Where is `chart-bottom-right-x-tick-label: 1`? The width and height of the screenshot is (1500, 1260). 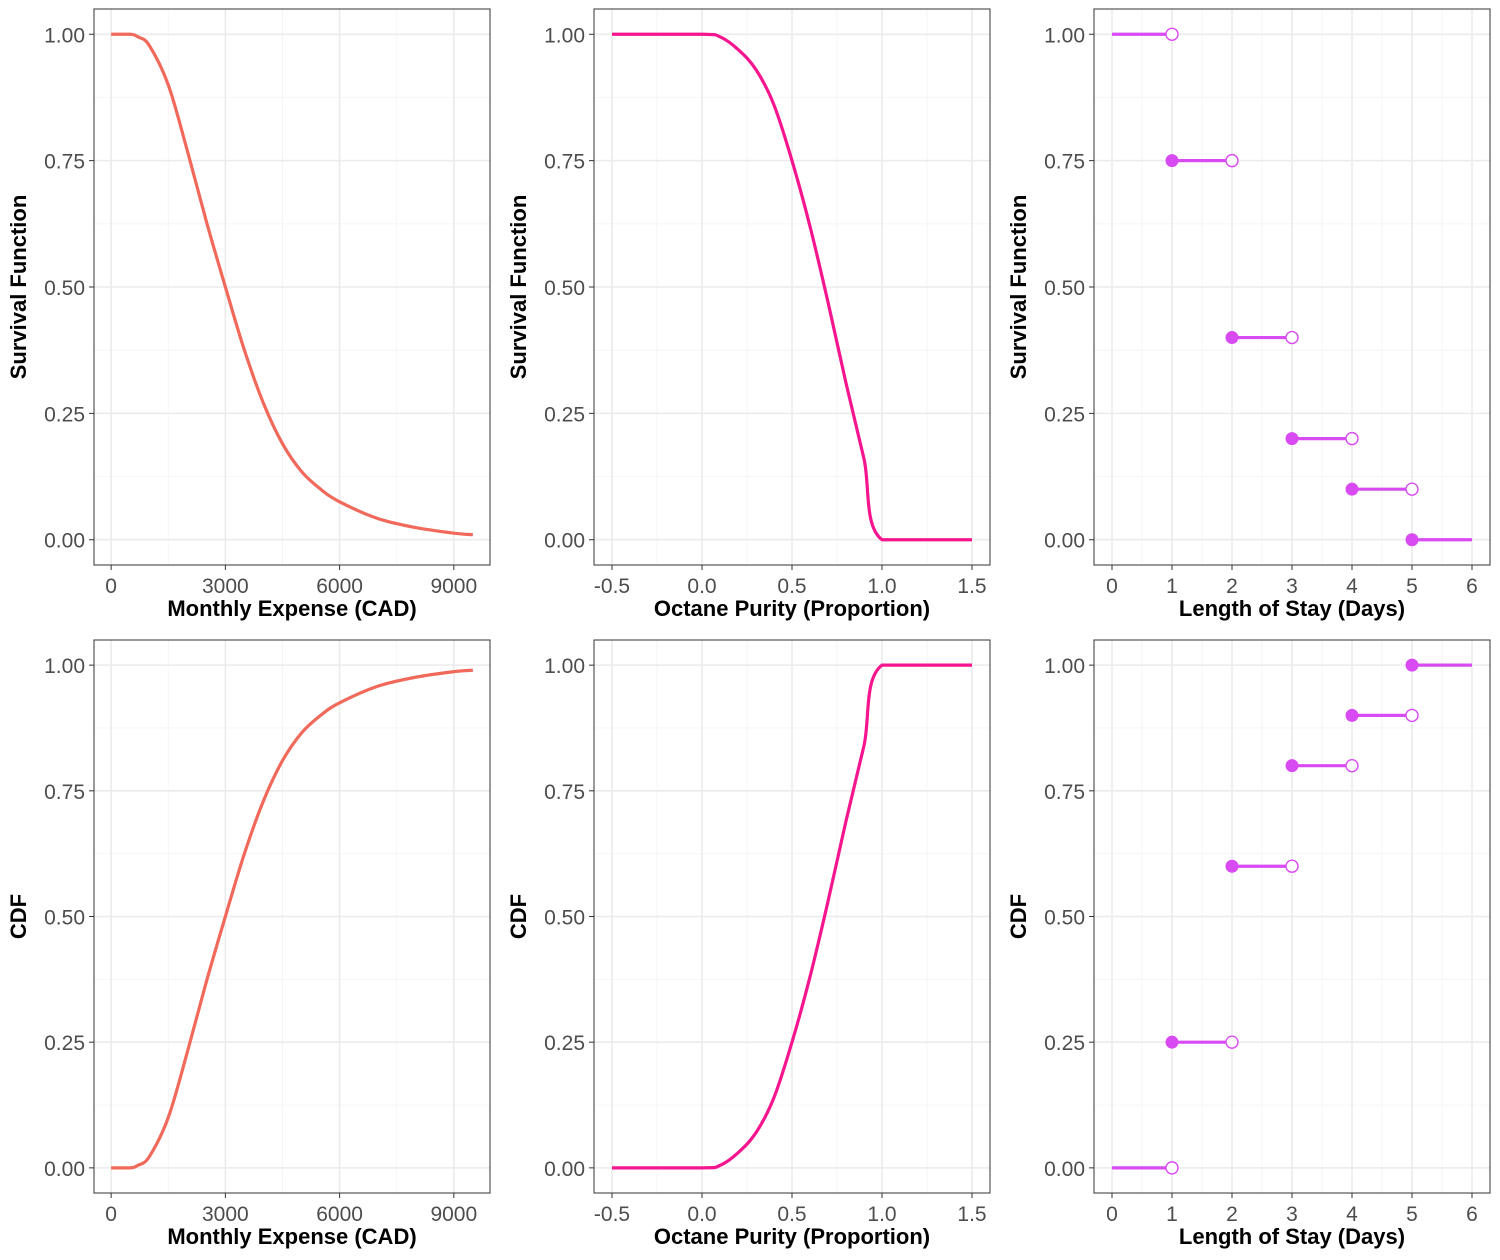
chart-bottom-right-x-tick-label: 1 is located at coordinates (1172, 1214).